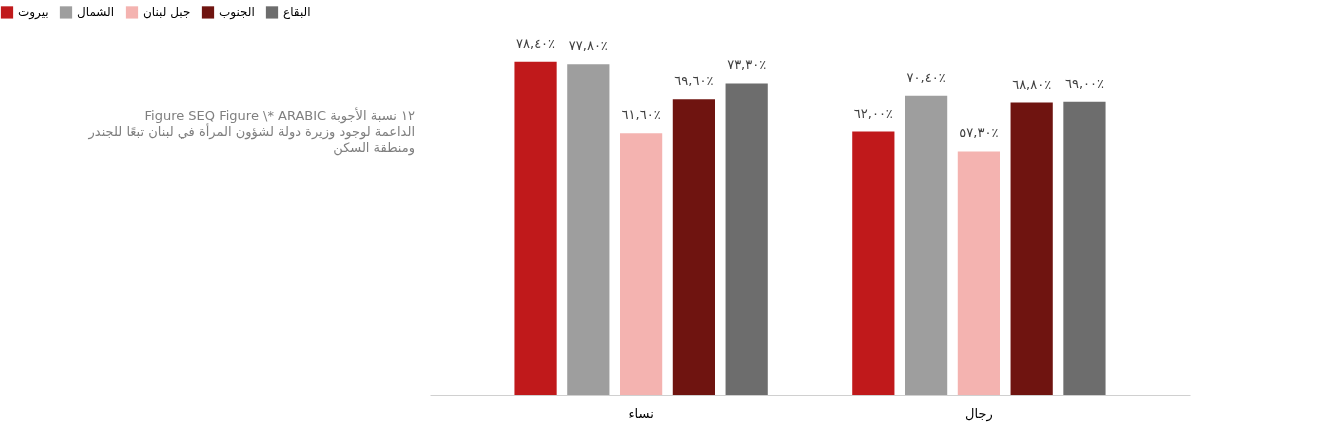 This screenshot has width=1325, height=447. Describe the element at coordinates (251, 132) in the screenshot. I see `text: الداعمة لوجود وزيرة دولة لشؤون المرأة في لبنان تبعًا للجندر` at that location.